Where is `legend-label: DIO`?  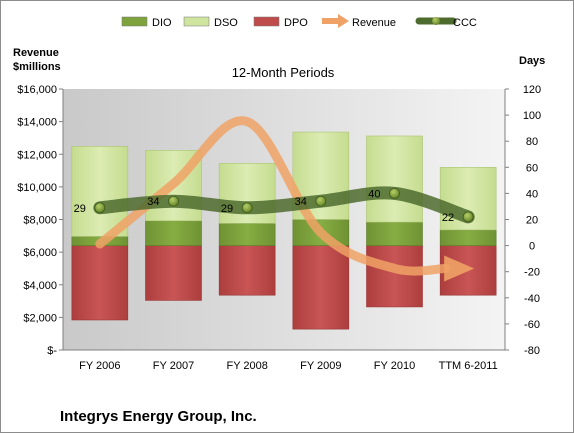 legend-label: DIO is located at coordinates (162, 23).